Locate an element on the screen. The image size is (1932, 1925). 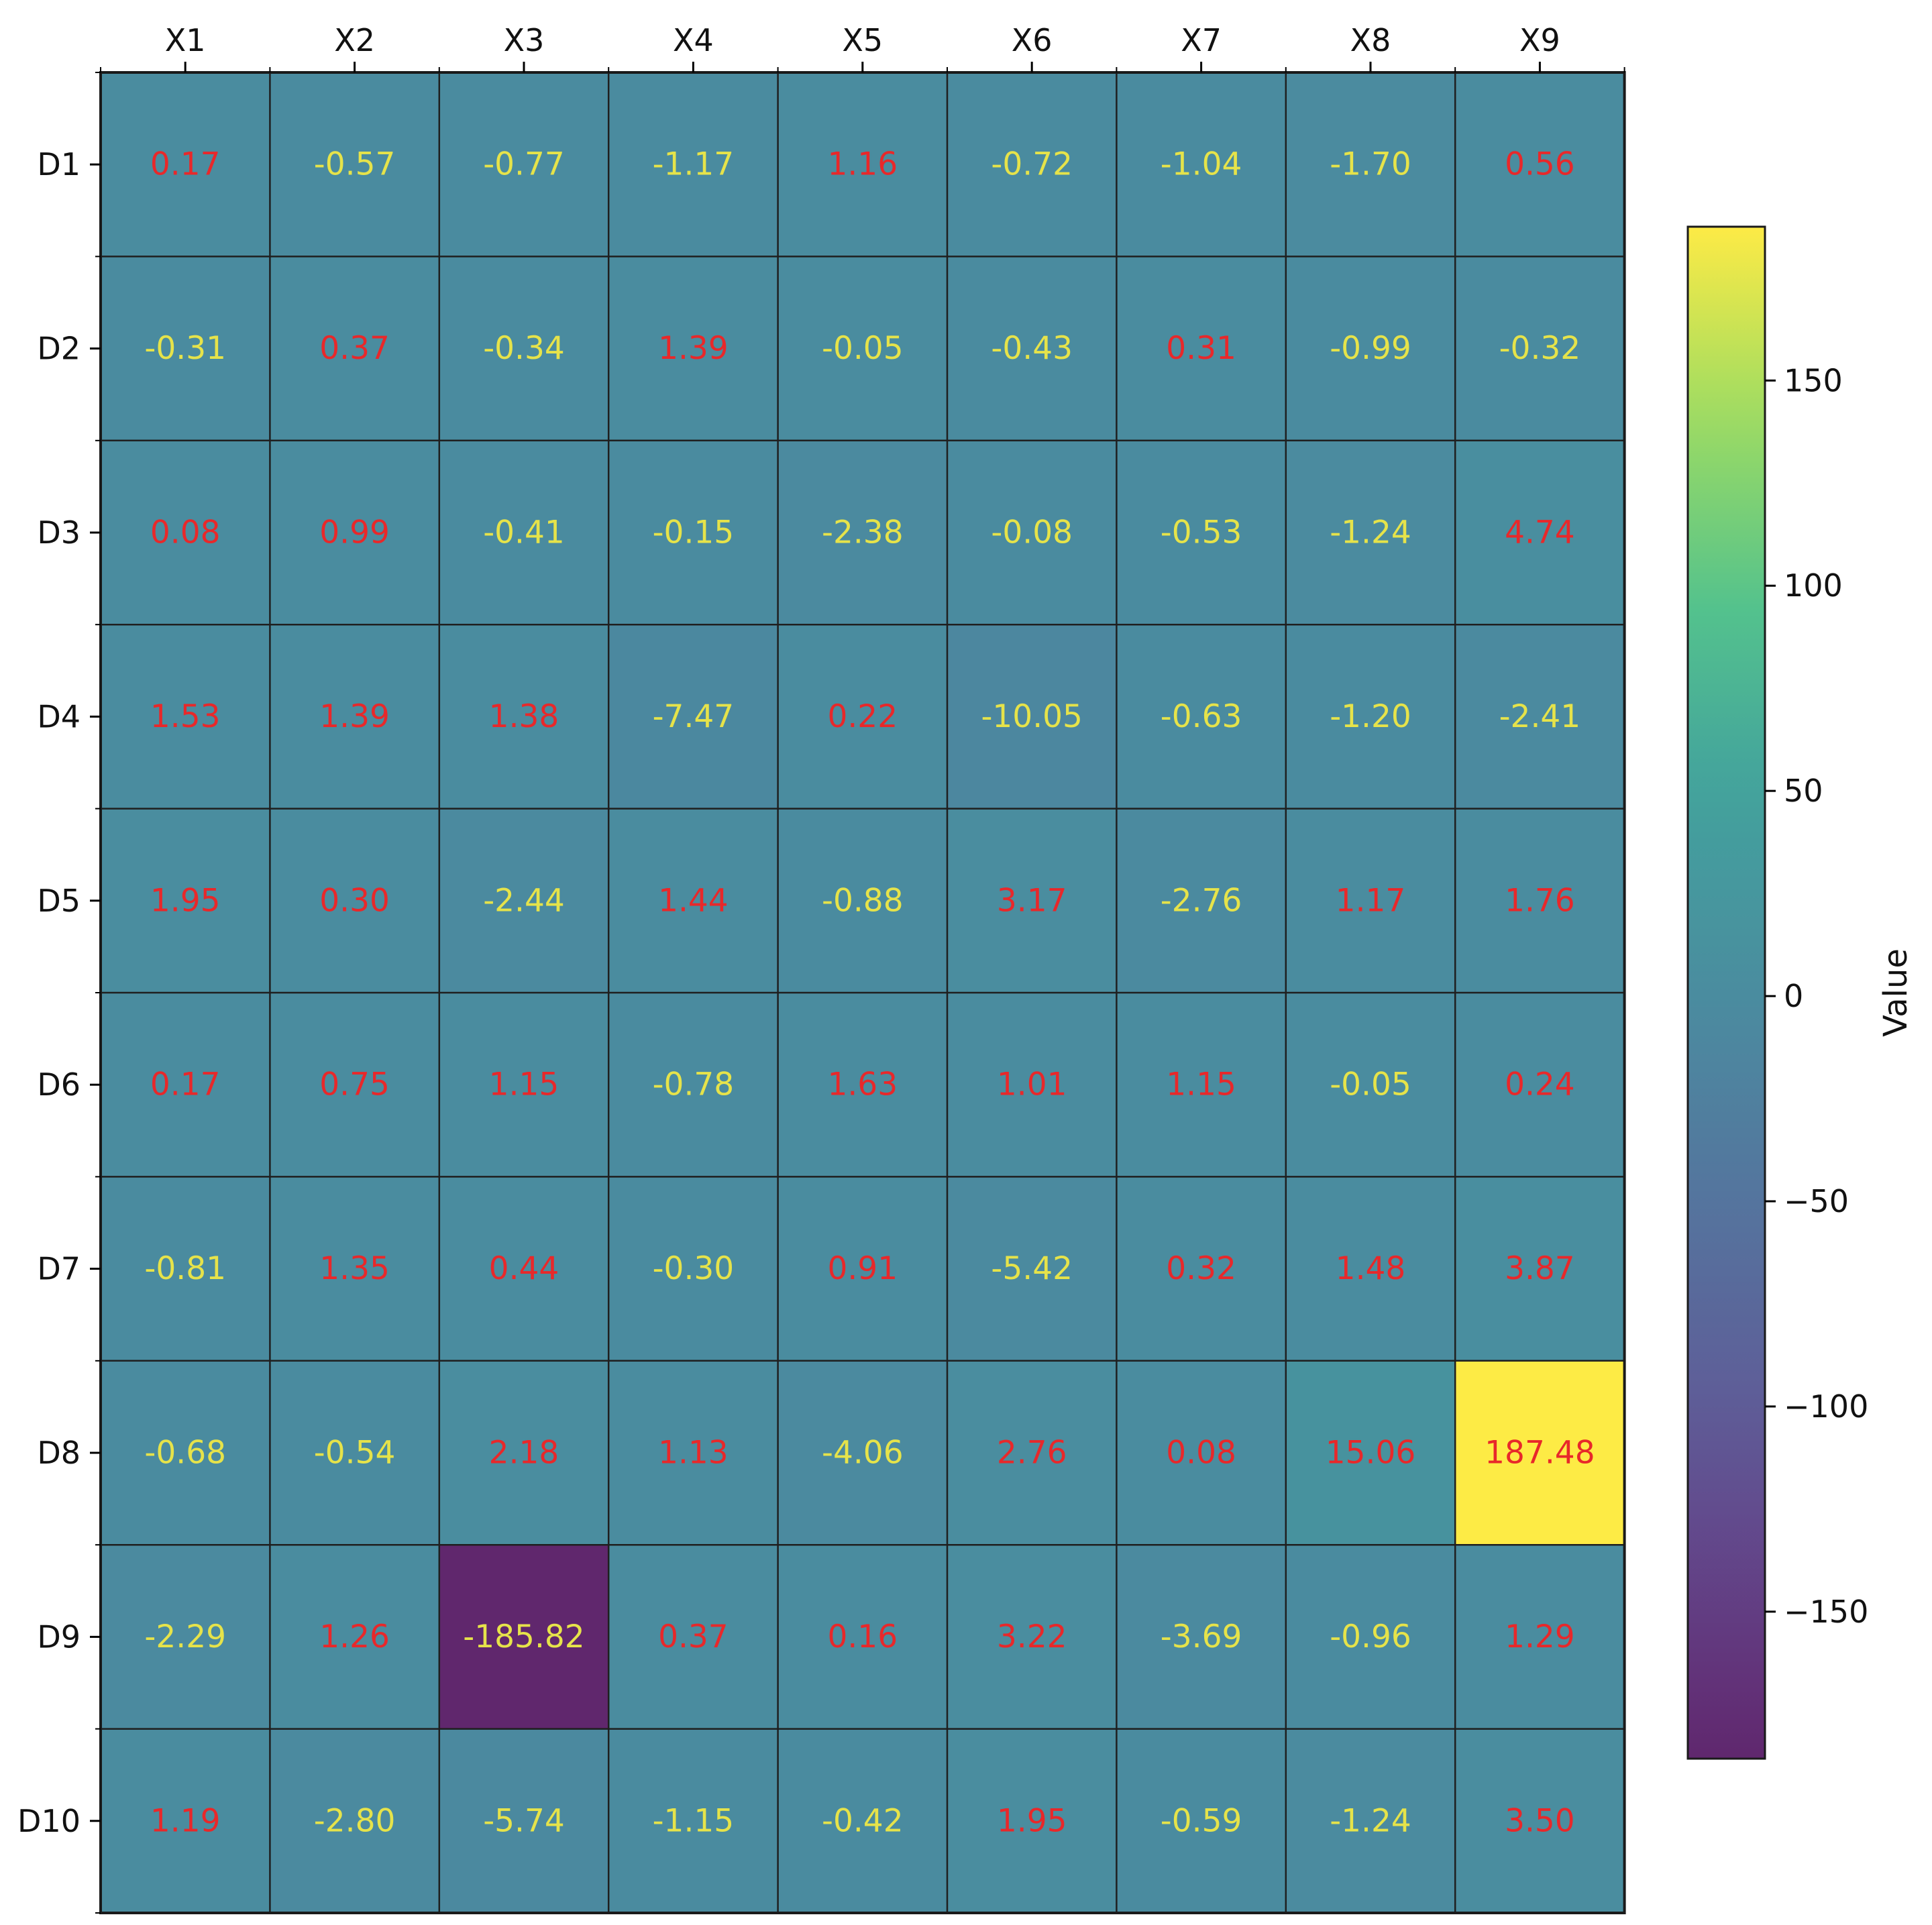
cell-value-label: 1.26 is located at coordinates (354, 1637).